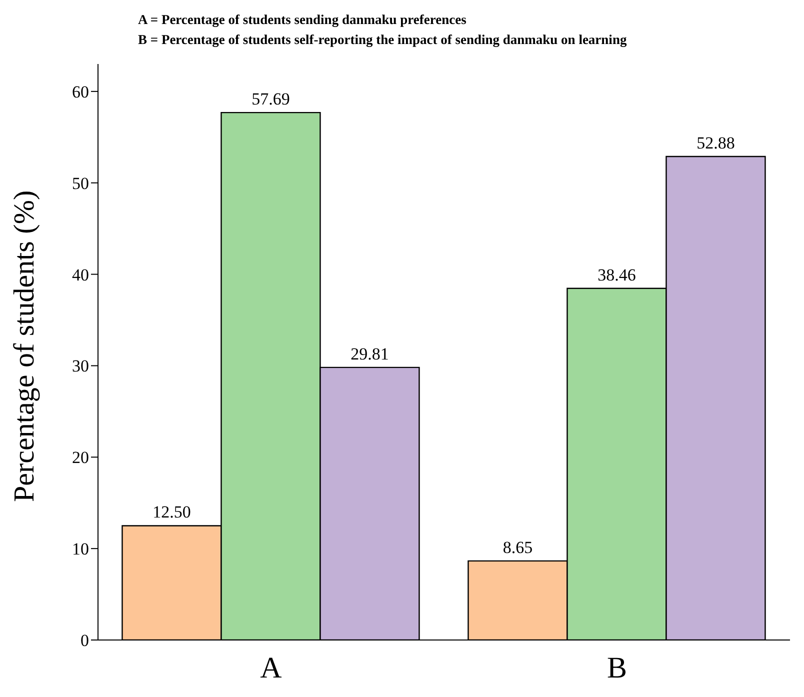 The image size is (804, 697). Describe the element at coordinates (80, 274) in the screenshot. I see `y-tick-label: 40` at that location.